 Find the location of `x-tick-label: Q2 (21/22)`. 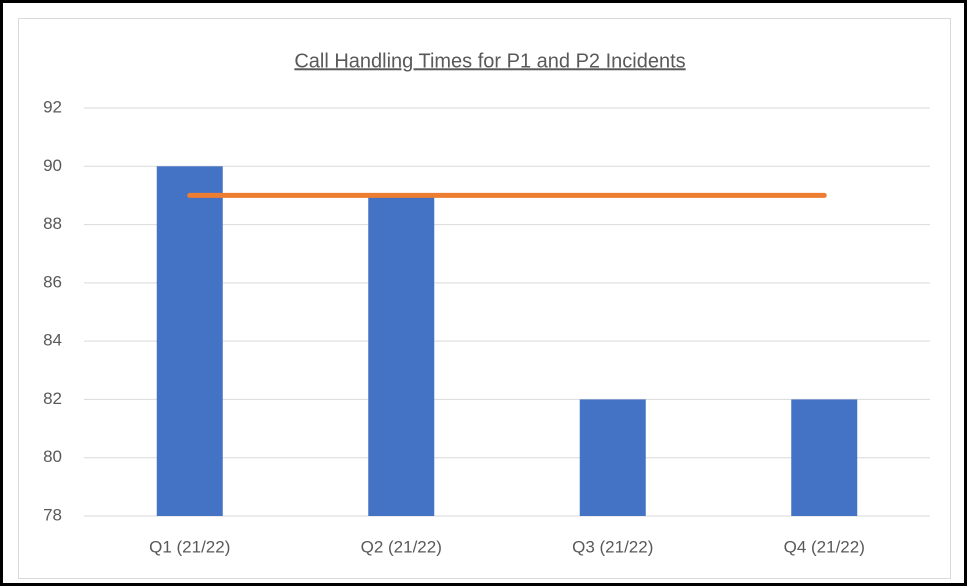

x-tick-label: Q2 (21/22) is located at coordinates (401, 546).